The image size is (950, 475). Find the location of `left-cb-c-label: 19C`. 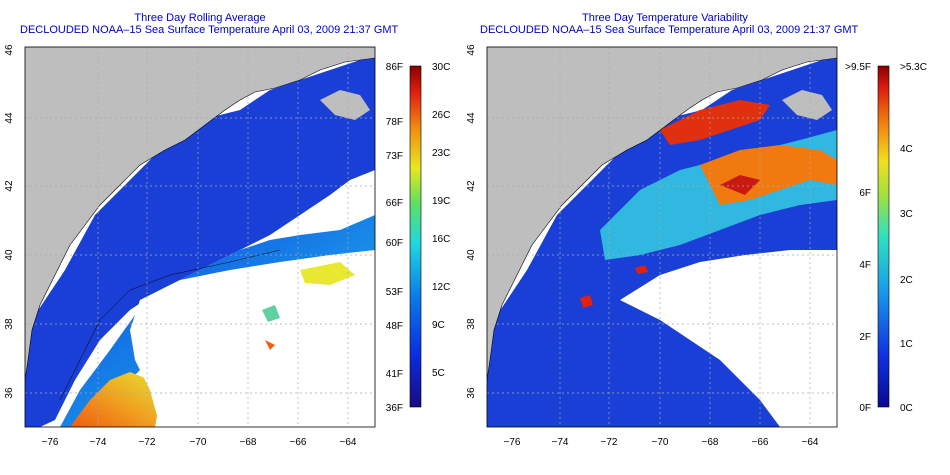

left-cb-c-label: 19C is located at coordinates (441, 201).